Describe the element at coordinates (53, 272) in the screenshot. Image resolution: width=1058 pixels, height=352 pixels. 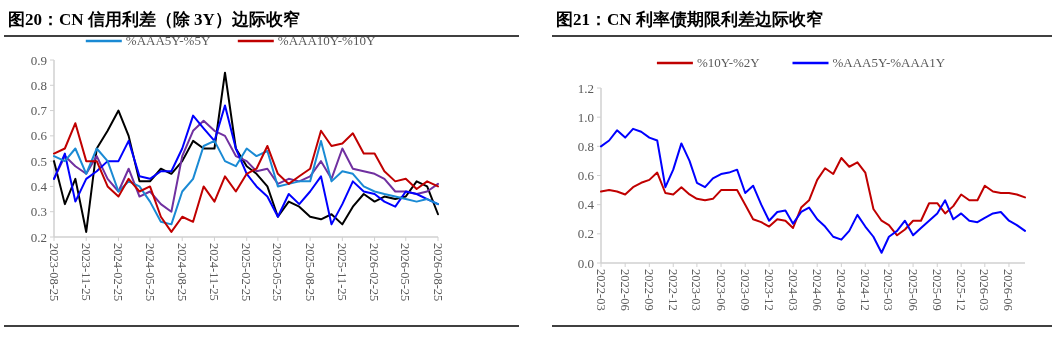
I see `x-tick-label: 2023-08-25` at that location.